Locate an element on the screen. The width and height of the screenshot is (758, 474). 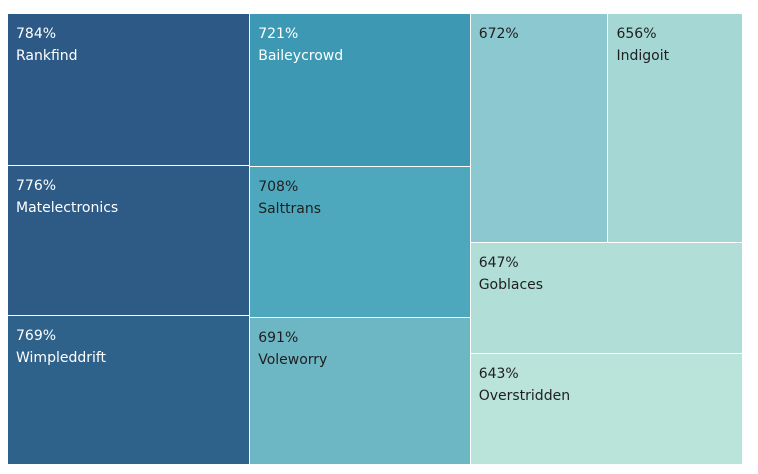
tile-value-label: 708% is located at coordinates (278, 187).